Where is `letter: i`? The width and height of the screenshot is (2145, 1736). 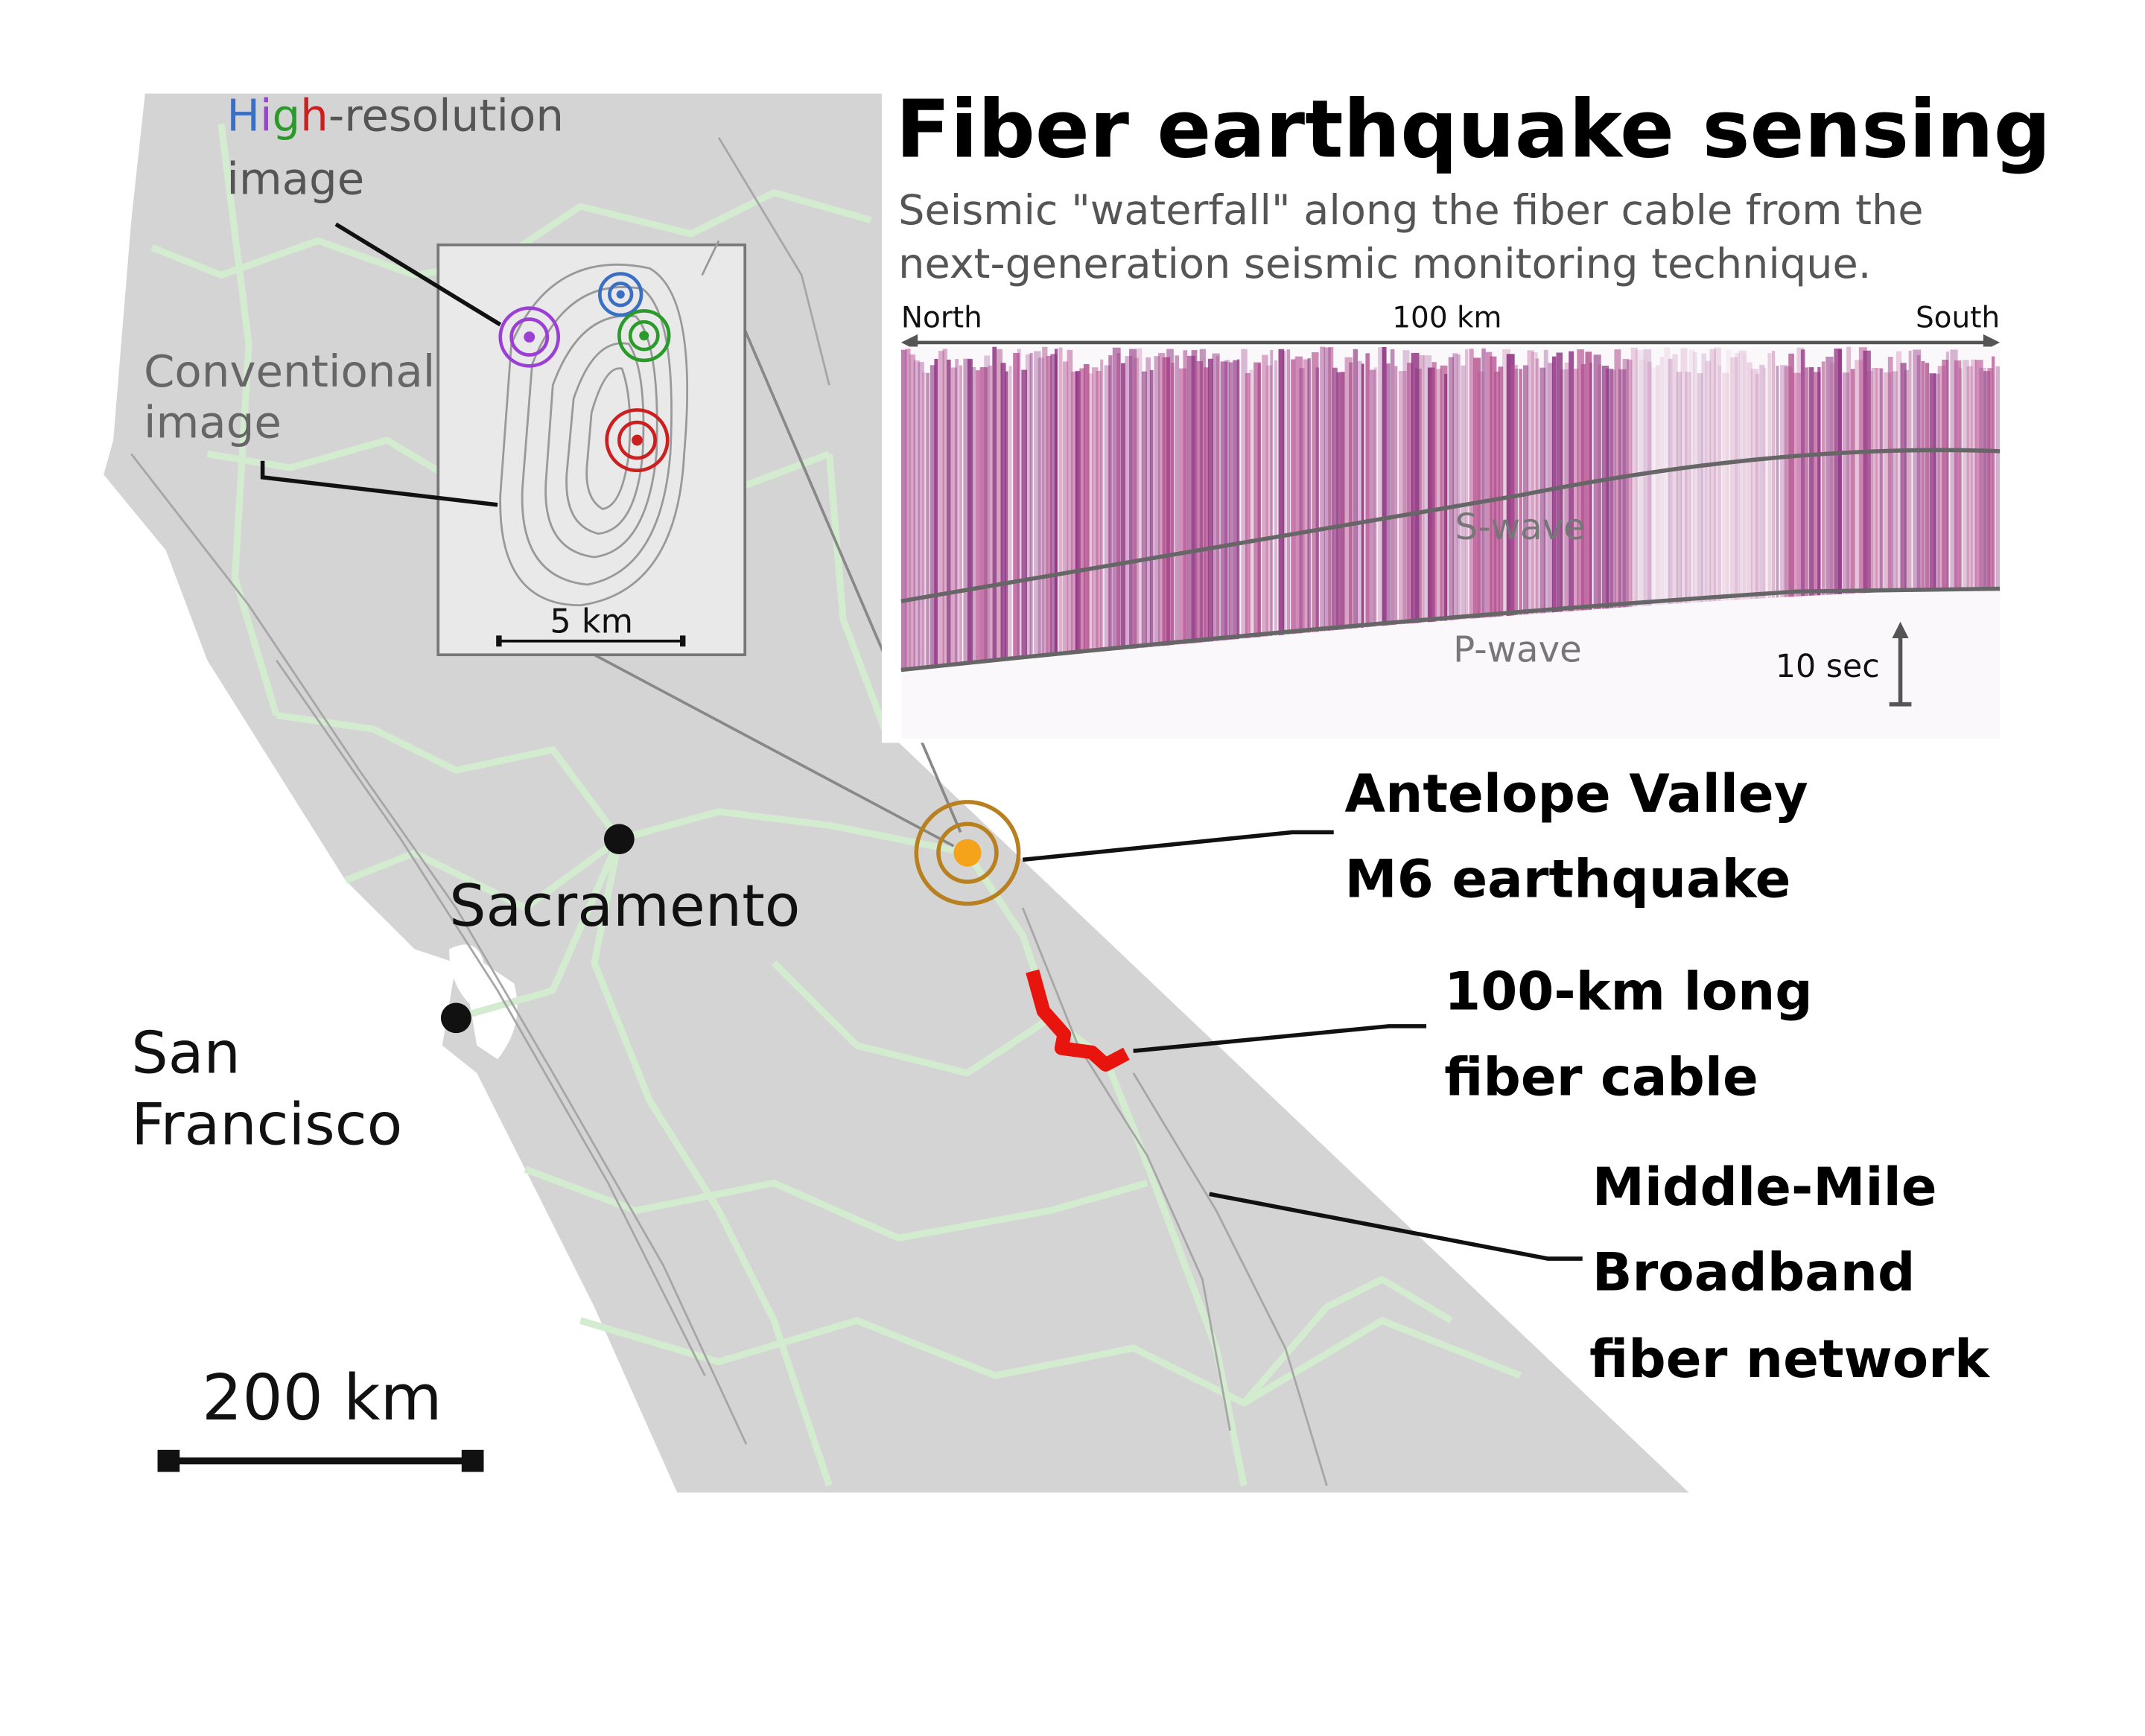
letter: i is located at coordinates (266, 116).